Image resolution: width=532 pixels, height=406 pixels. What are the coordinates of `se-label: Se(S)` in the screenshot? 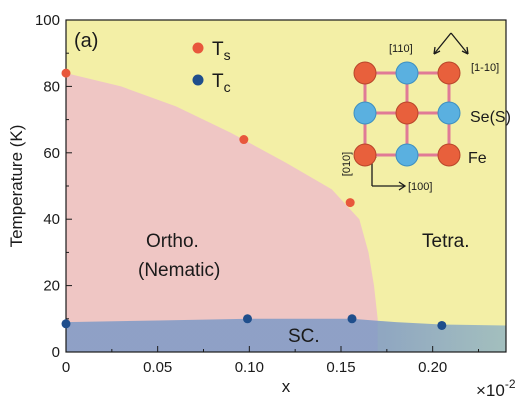 It's located at (490, 117).